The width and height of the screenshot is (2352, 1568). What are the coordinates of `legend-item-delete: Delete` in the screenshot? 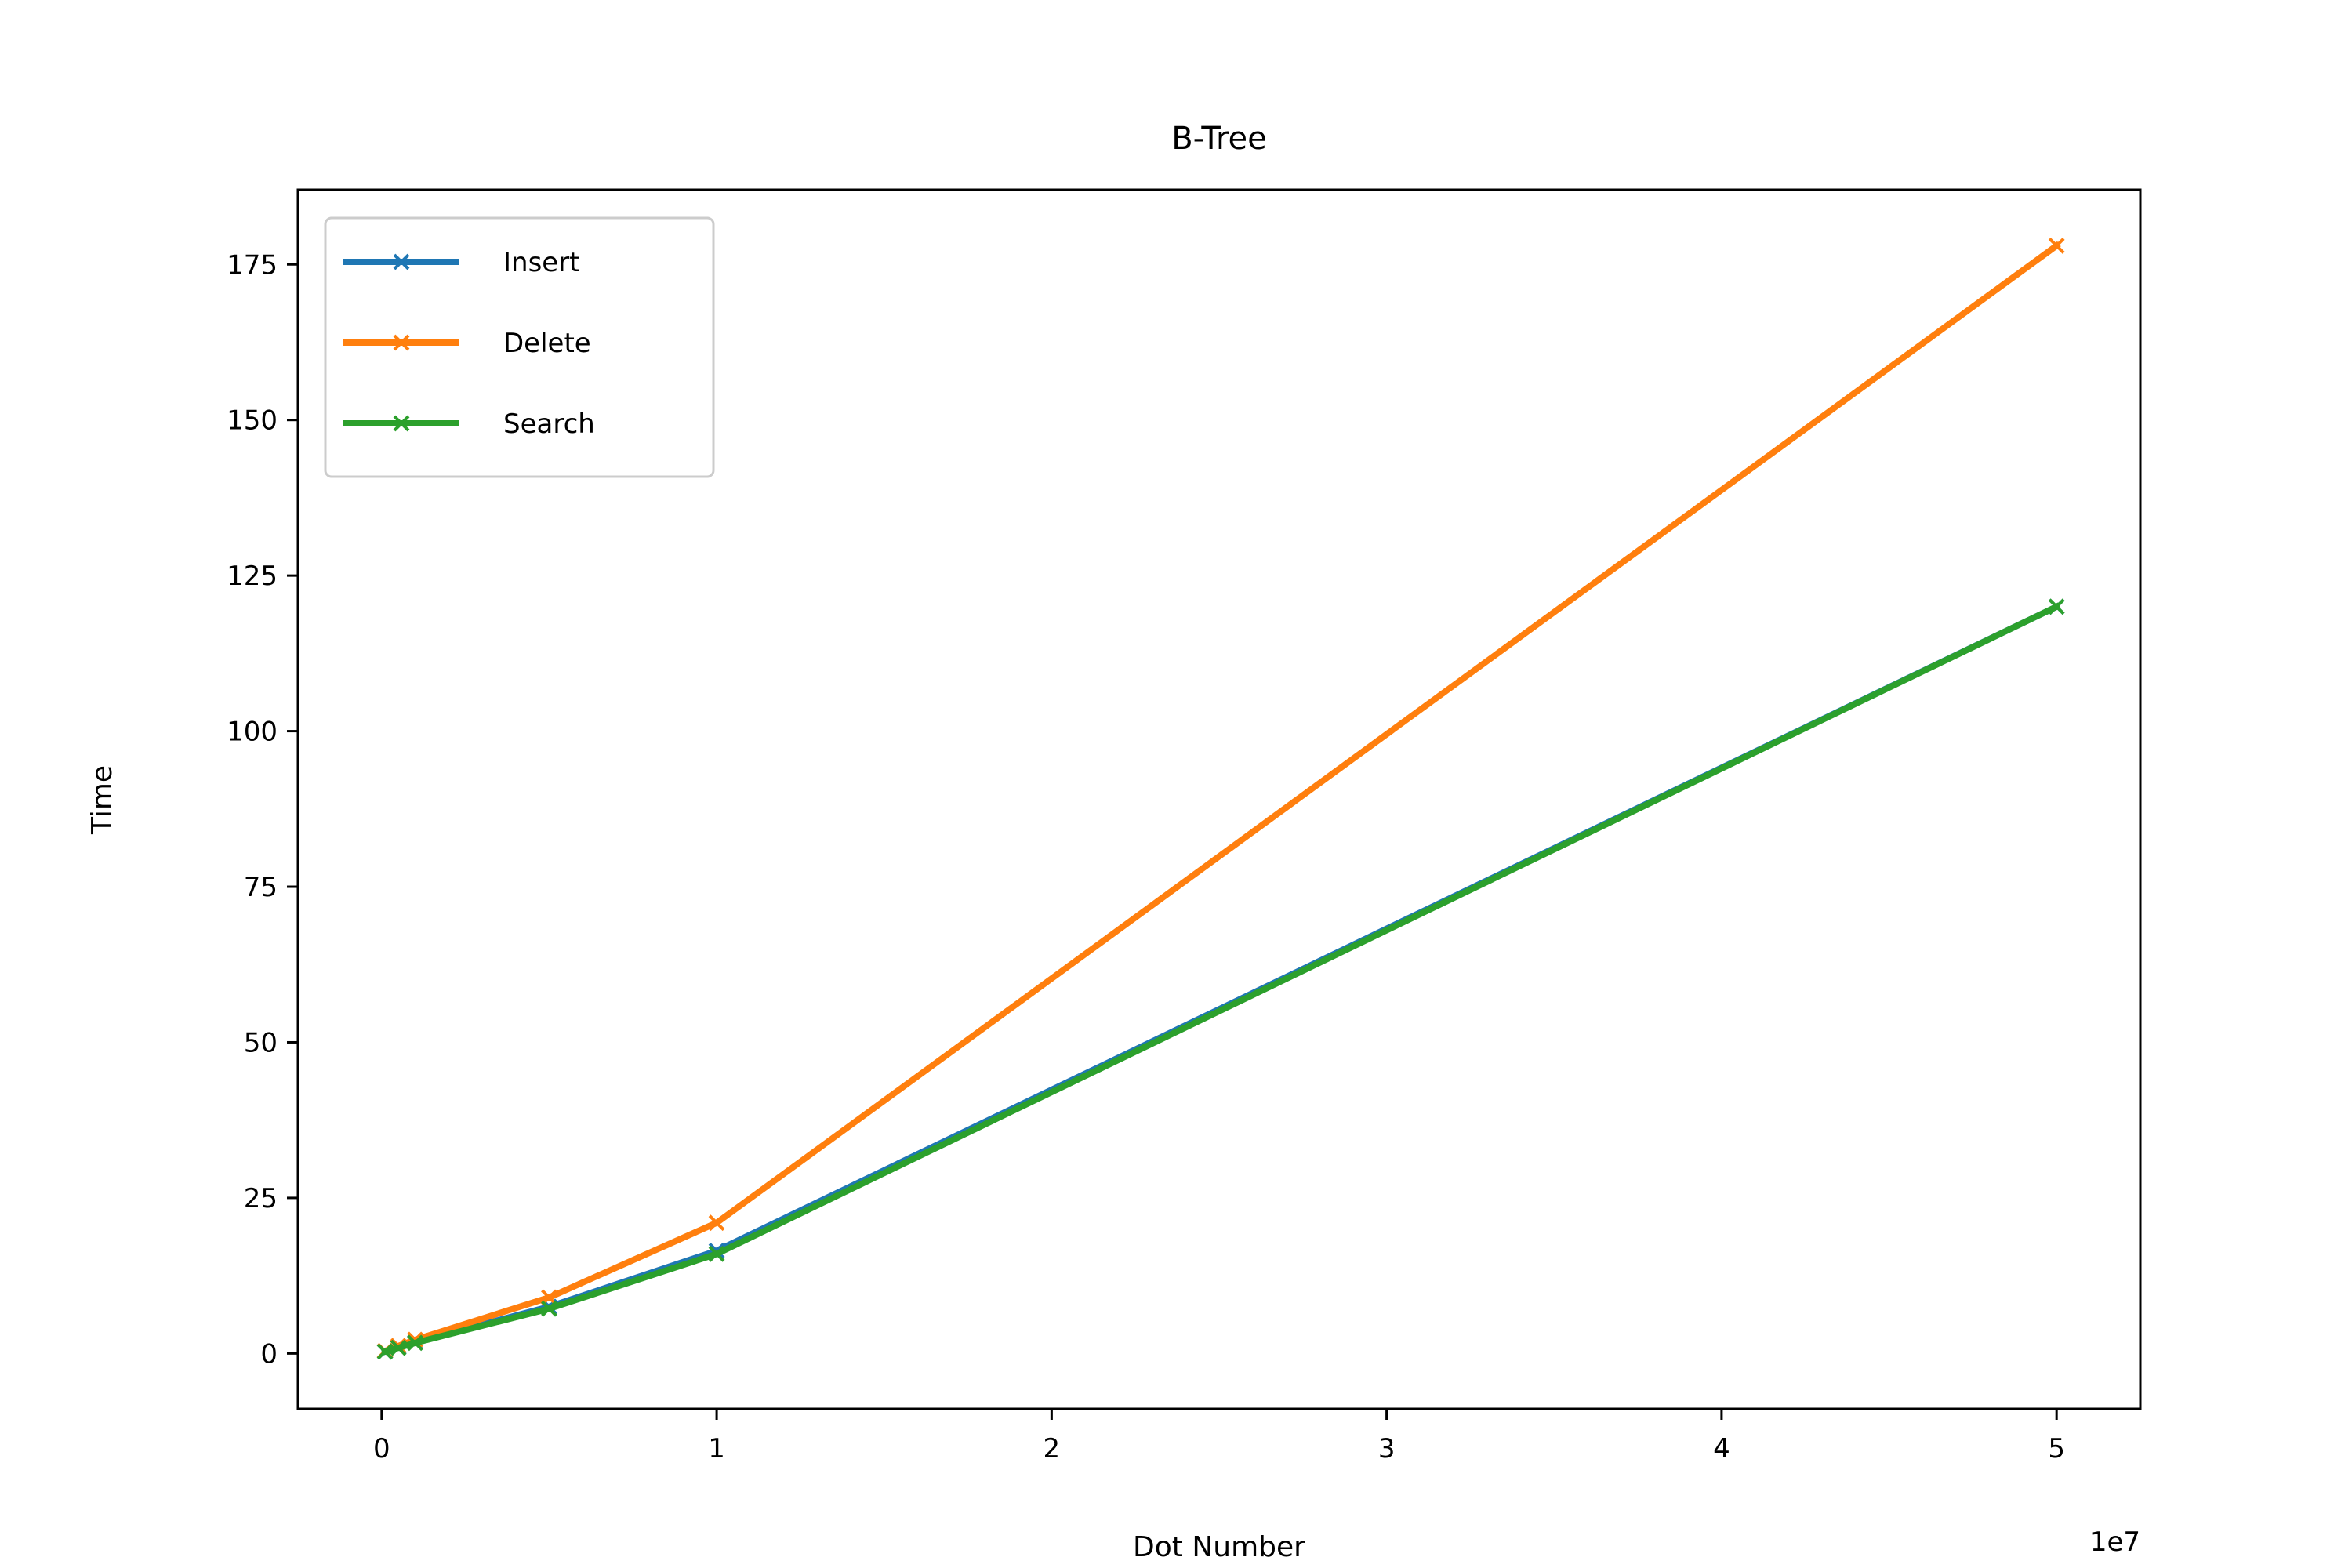 It's located at (467, 343).